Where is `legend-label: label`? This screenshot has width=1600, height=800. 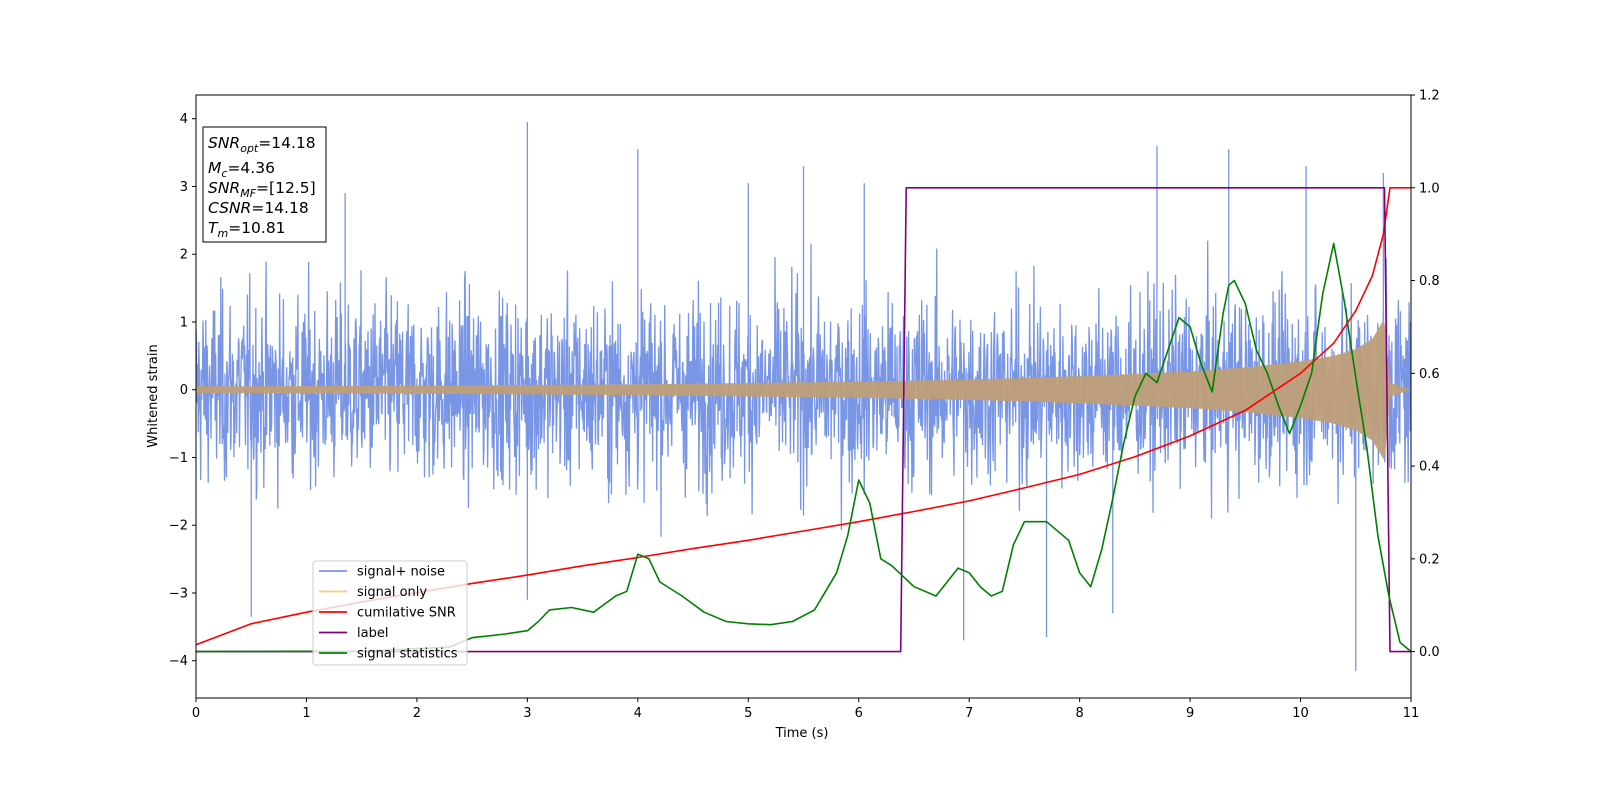
legend-label: label is located at coordinates (372, 633).